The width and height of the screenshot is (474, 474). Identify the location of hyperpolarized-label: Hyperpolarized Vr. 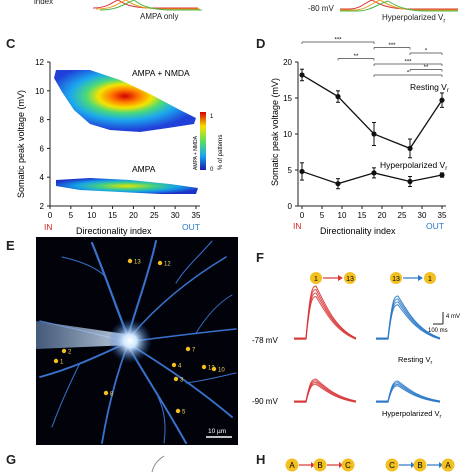
(412, 413).